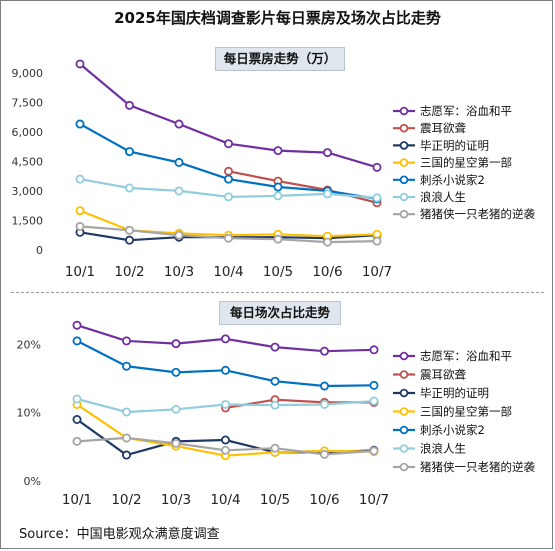 Image resolution: width=555 pixels, height=551 pixels. What do you see at coordinates (29, 413) in the screenshot?
I see `chart2-ytick-label: 10%` at bounding box center [29, 413].